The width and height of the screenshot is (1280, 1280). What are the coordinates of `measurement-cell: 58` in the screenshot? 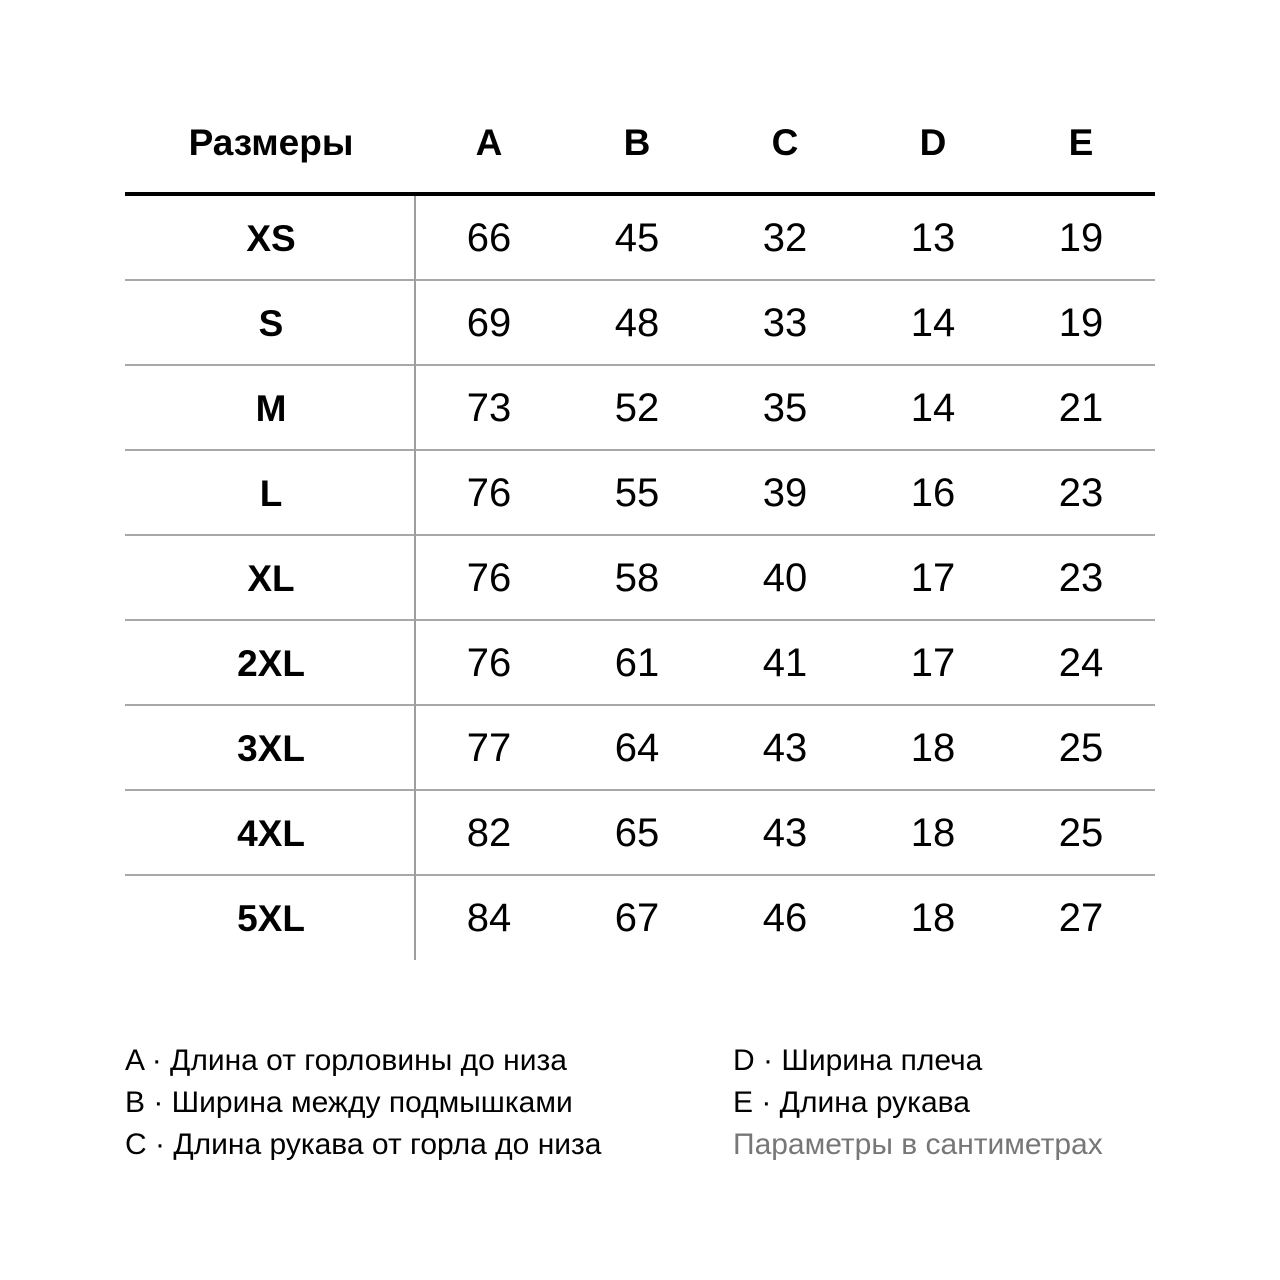 It's located at (637, 578).